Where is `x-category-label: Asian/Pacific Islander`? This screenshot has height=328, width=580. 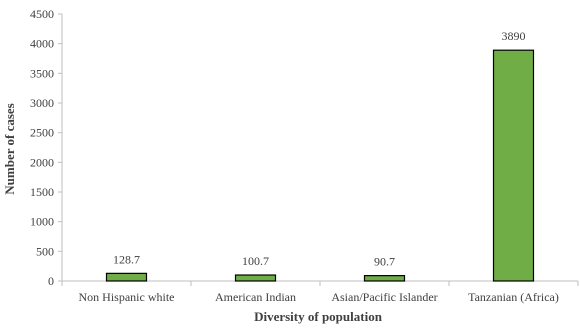 x-category-label: Asian/Pacific Islander is located at coordinates (384, 297).